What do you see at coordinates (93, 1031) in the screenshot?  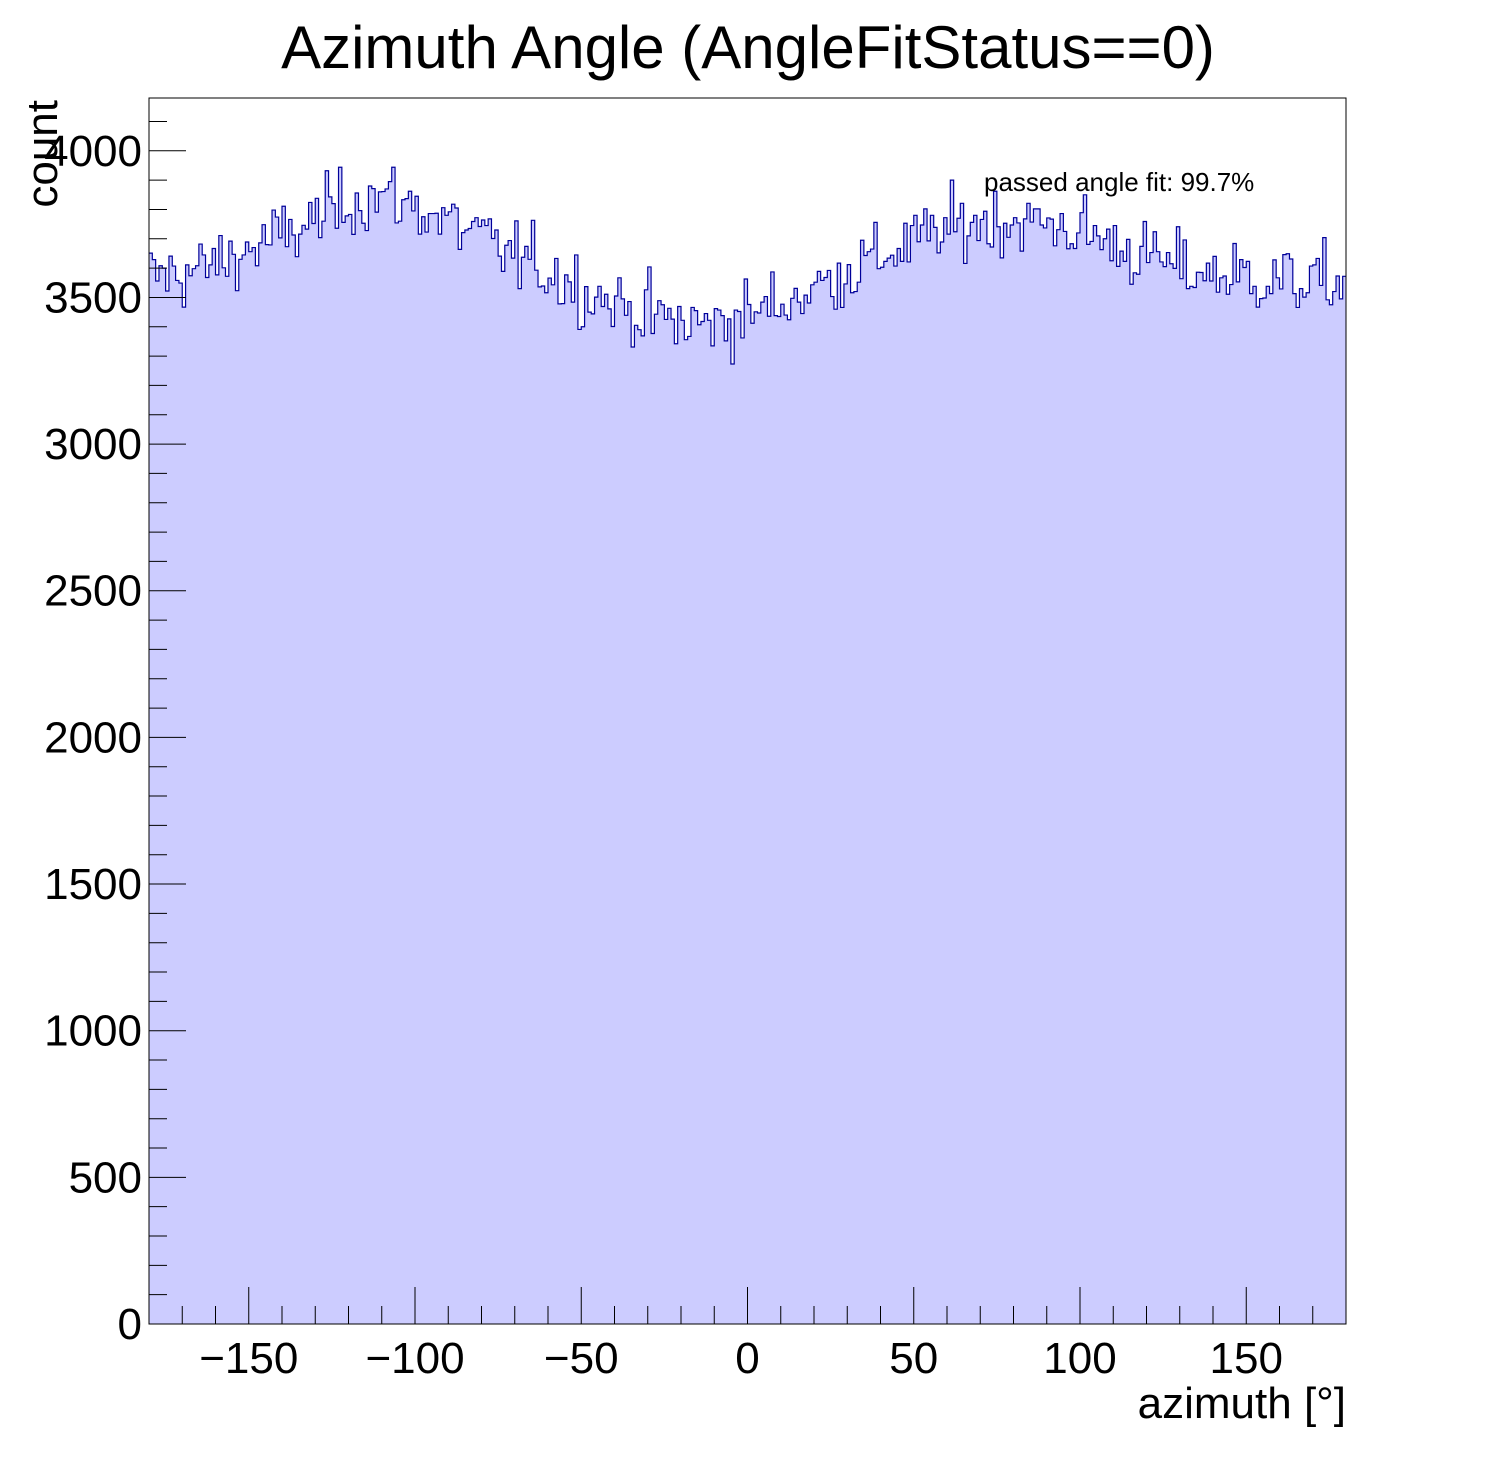 I see `y-tick-label: 1000` at bounding box center [93, 1031].